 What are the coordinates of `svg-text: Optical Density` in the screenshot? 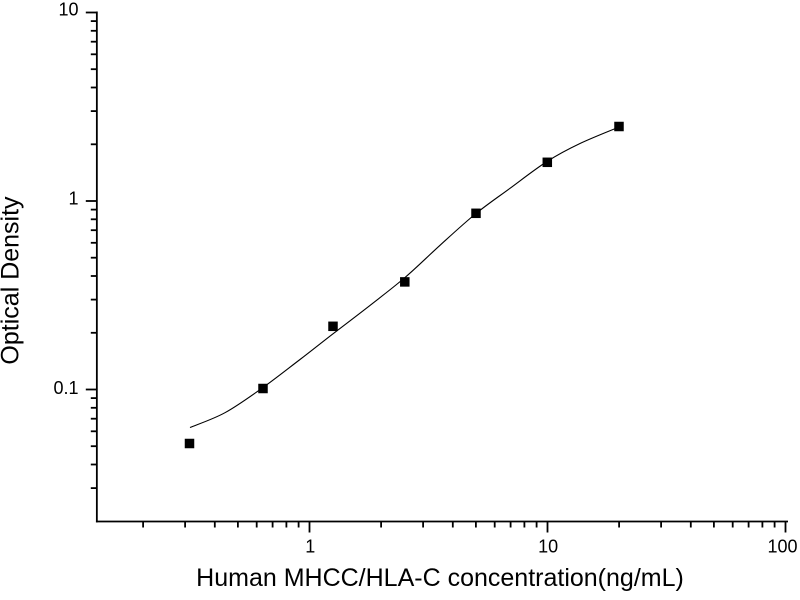 It's located at (12, 280).